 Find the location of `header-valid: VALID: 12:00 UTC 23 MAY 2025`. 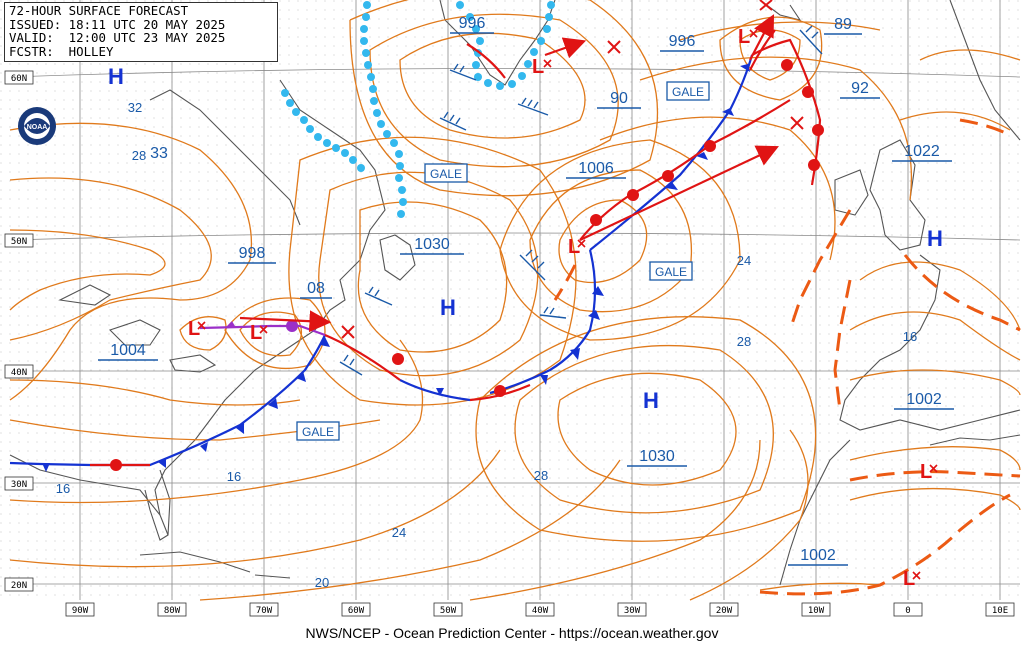

header-valid: VALID: 12:00 UTC 23 MAY 2025 is located at coordinates (117, 38).